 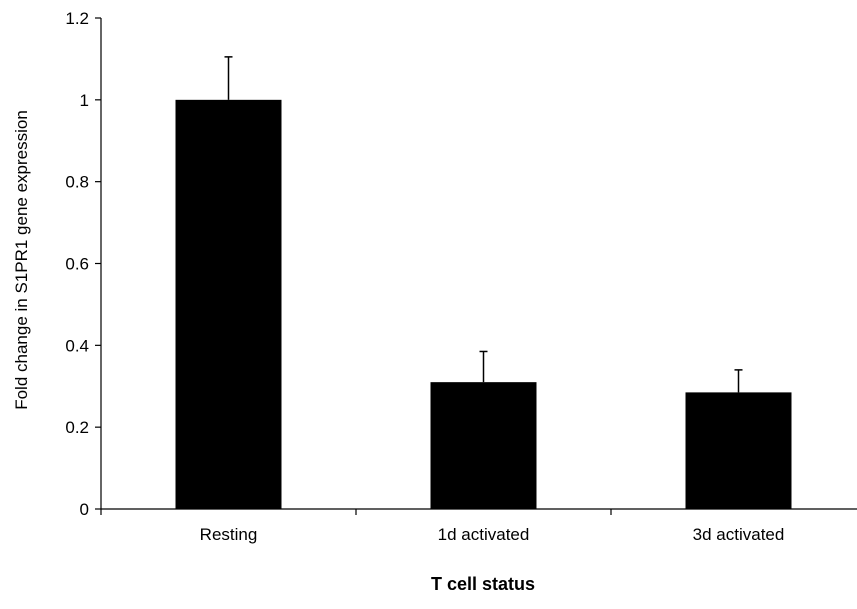 I want to click on x-tick-label: Resting, so click(x=229, y=534).